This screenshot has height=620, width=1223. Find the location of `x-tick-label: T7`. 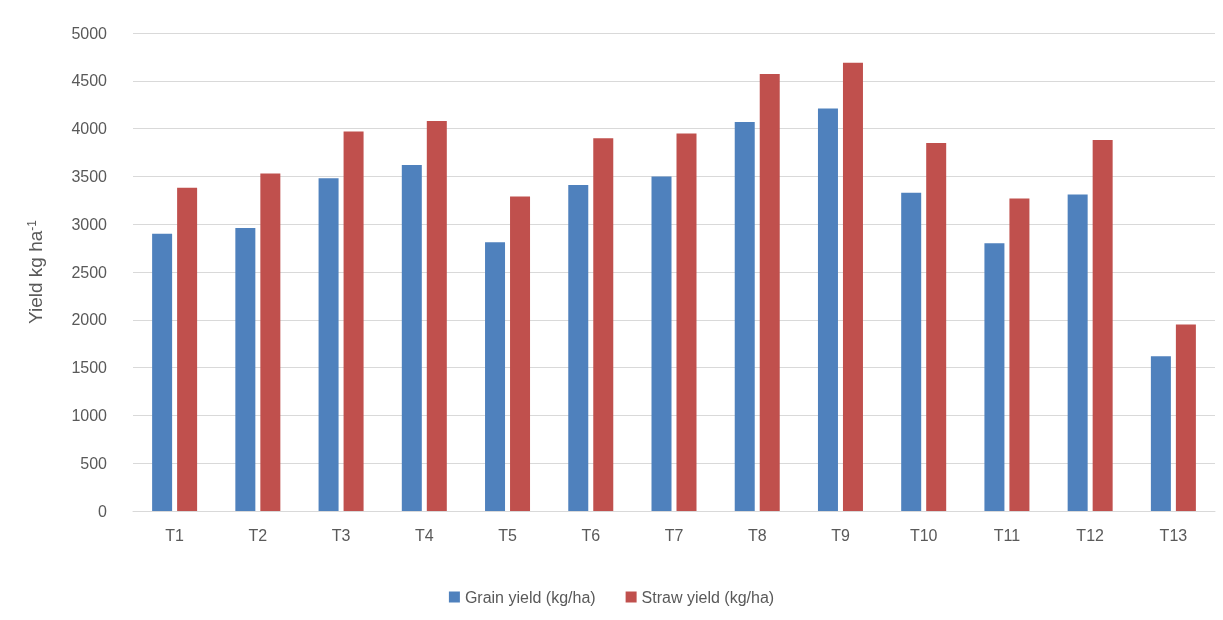

x-tick-label: T7 is located at coordinates (674, 535).